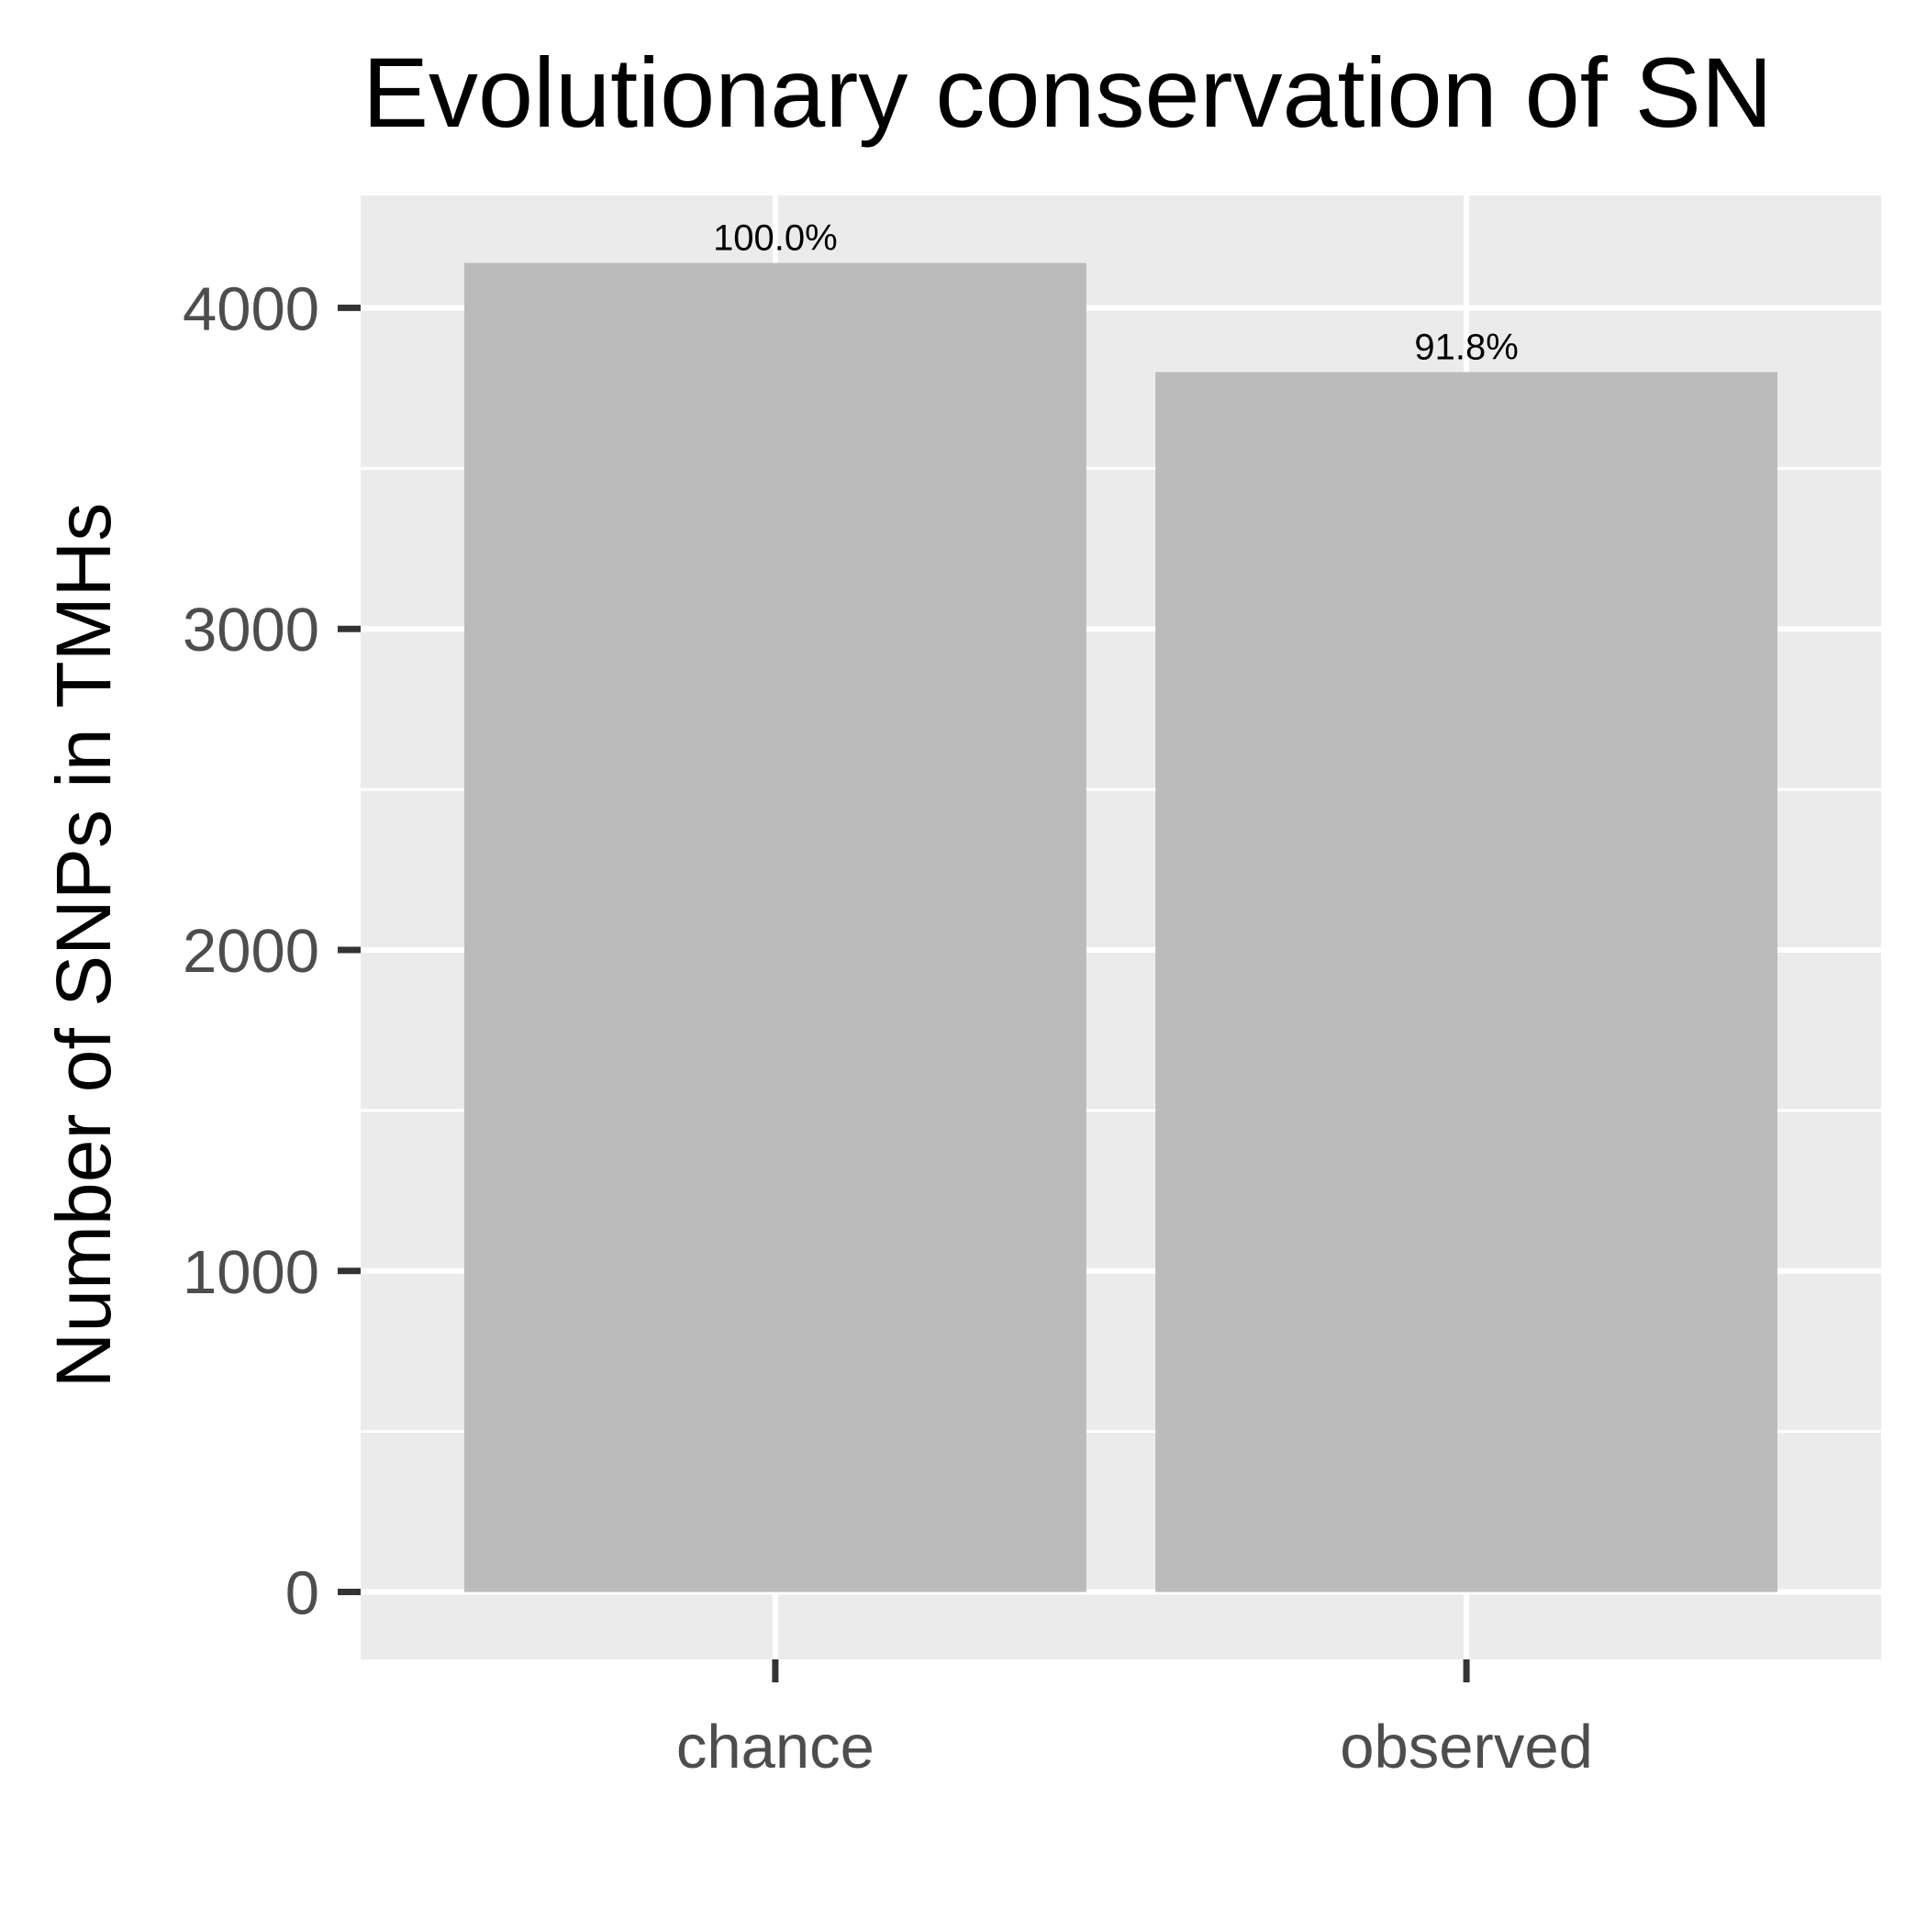  I want to click on y-axis: 0 1000 2000 3000 4000, so click(272, 951).